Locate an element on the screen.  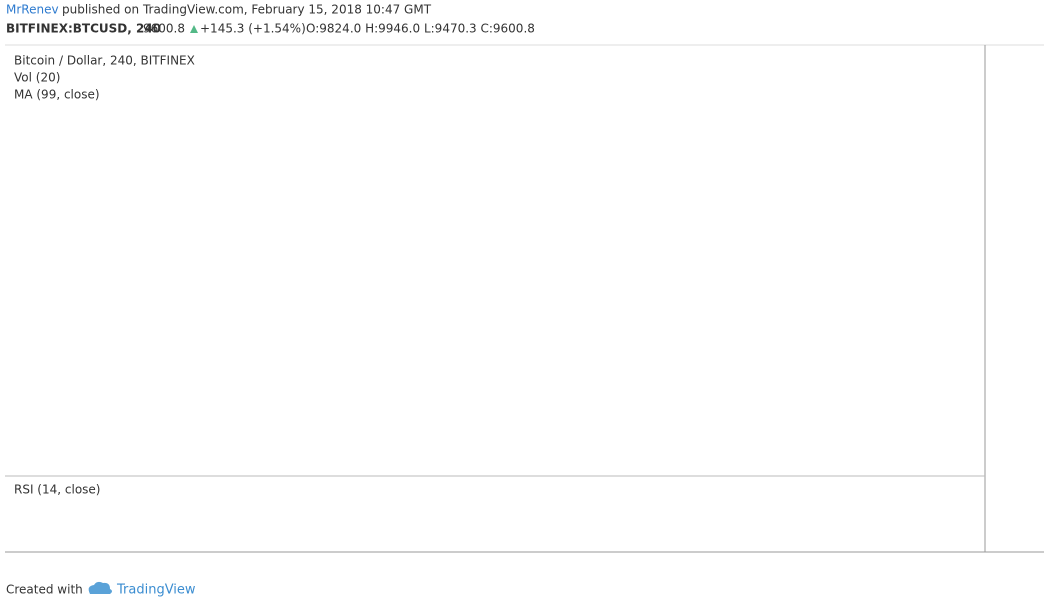
last: 9600.8 is located at coordinates (164, 29).